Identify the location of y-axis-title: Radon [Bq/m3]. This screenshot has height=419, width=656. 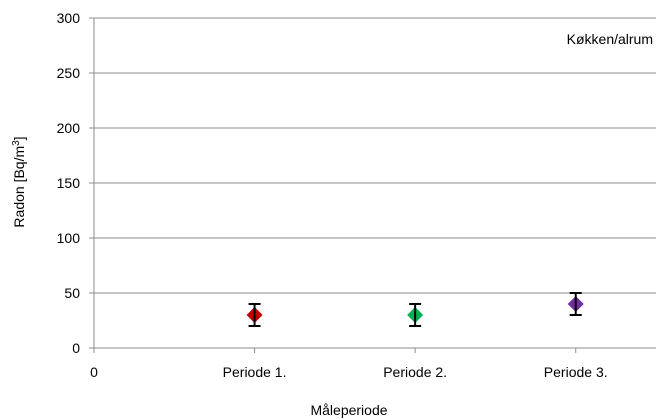
(19, 181).